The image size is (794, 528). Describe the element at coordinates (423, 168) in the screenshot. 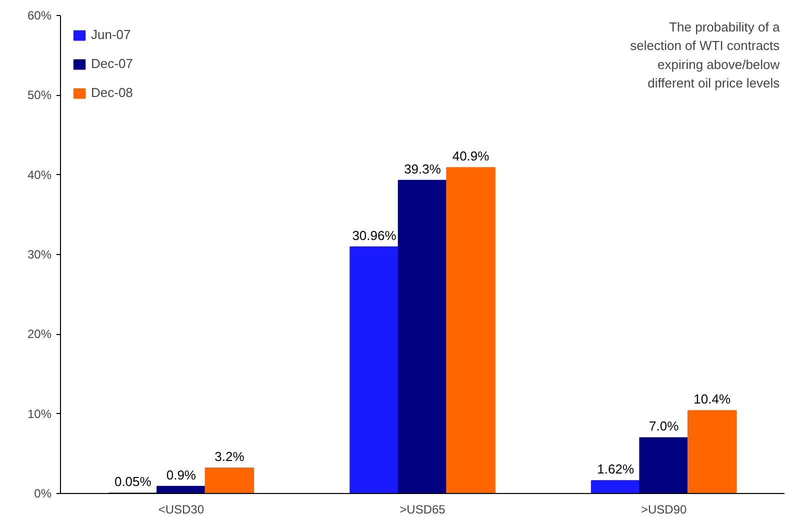

I see `data-label: 39.3%` at that location.